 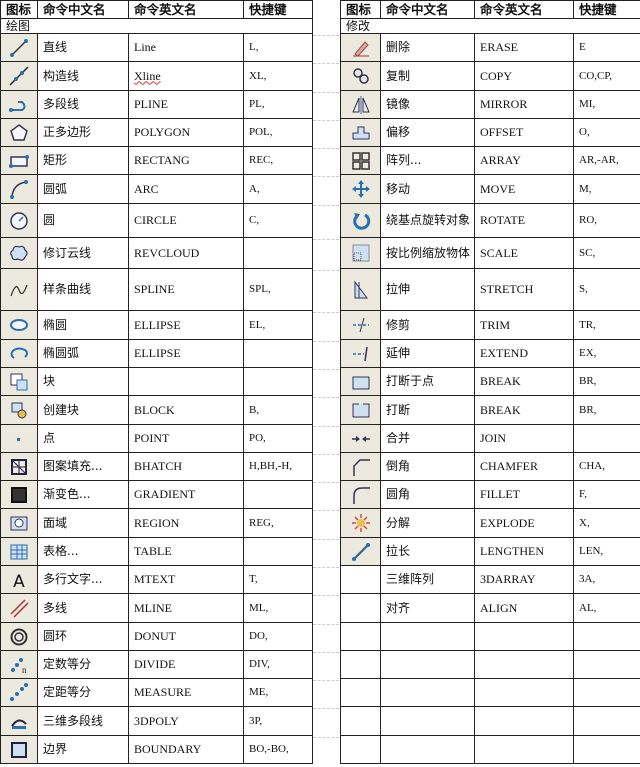 I want to click on command-english-text: RECTANG, so click(x=162, y=160).